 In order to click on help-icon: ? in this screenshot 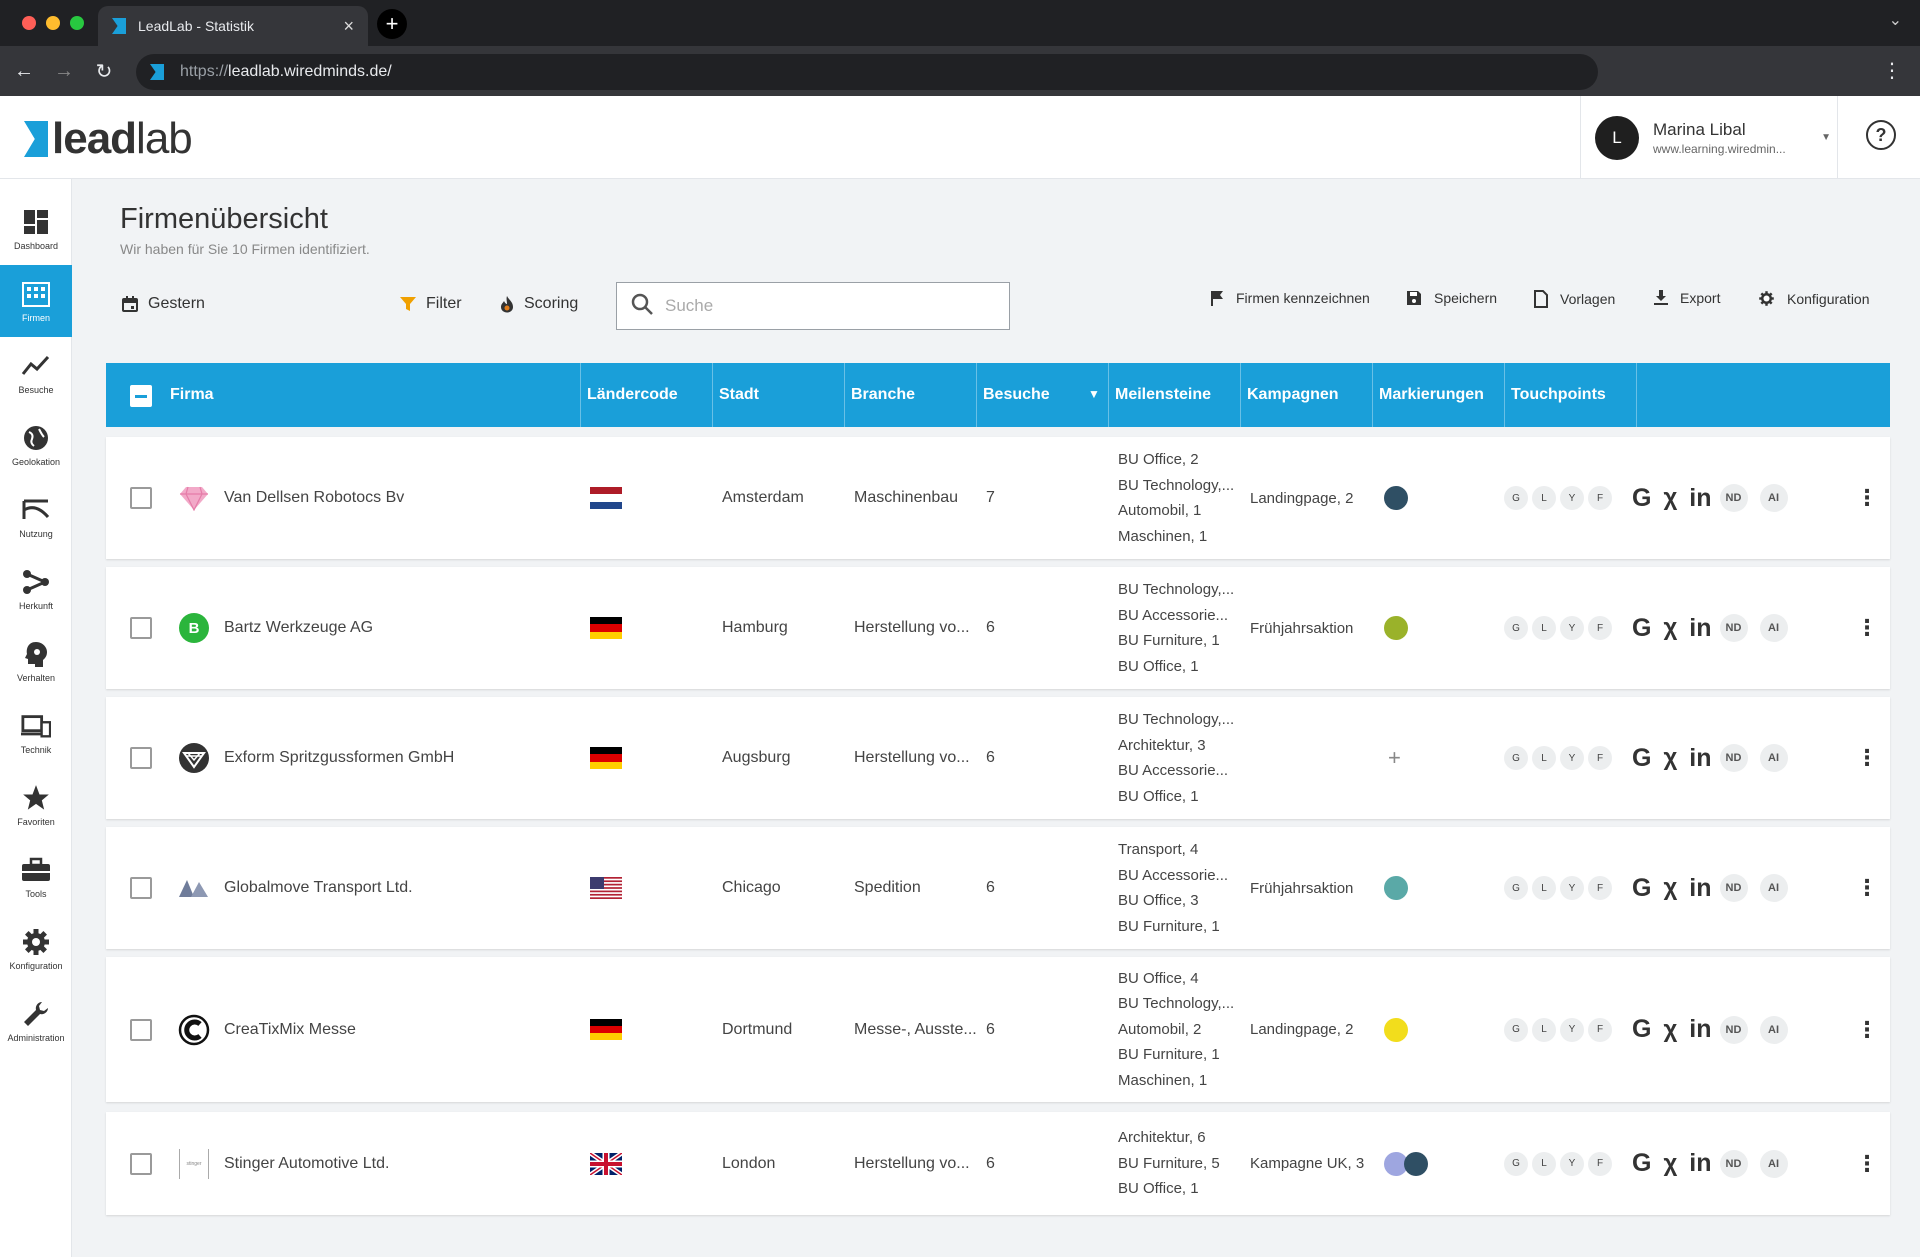, I will do `click(1881, 135)`.